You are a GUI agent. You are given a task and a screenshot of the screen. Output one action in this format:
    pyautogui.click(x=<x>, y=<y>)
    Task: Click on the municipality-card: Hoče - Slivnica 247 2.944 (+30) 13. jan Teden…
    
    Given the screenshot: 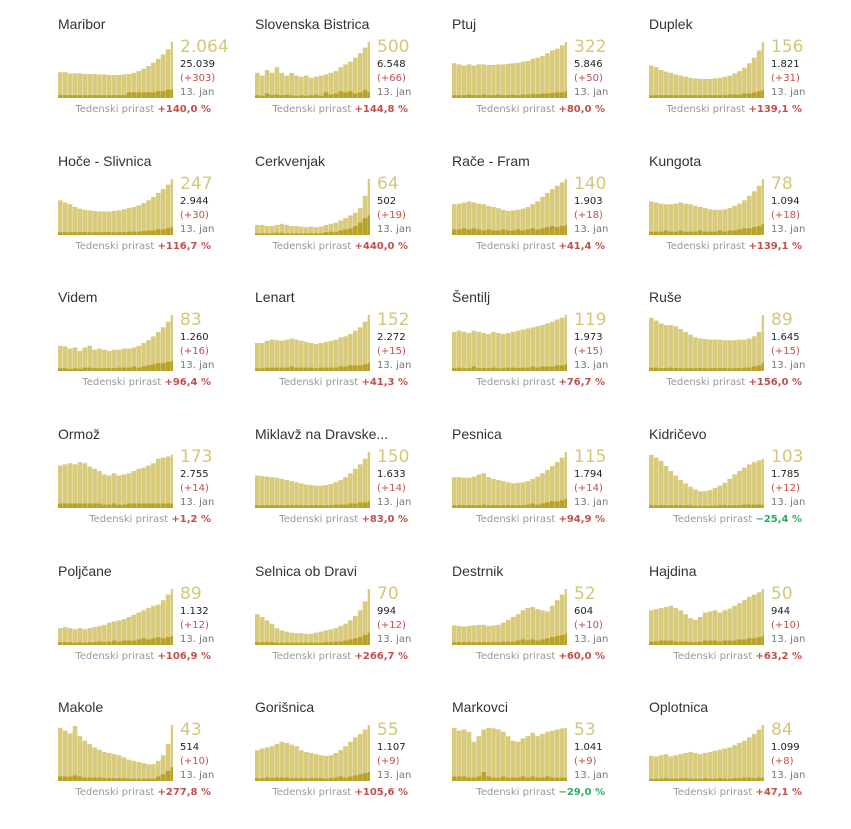 What is the action you would take?
    pyautogui.click(x=155, y=218)
    